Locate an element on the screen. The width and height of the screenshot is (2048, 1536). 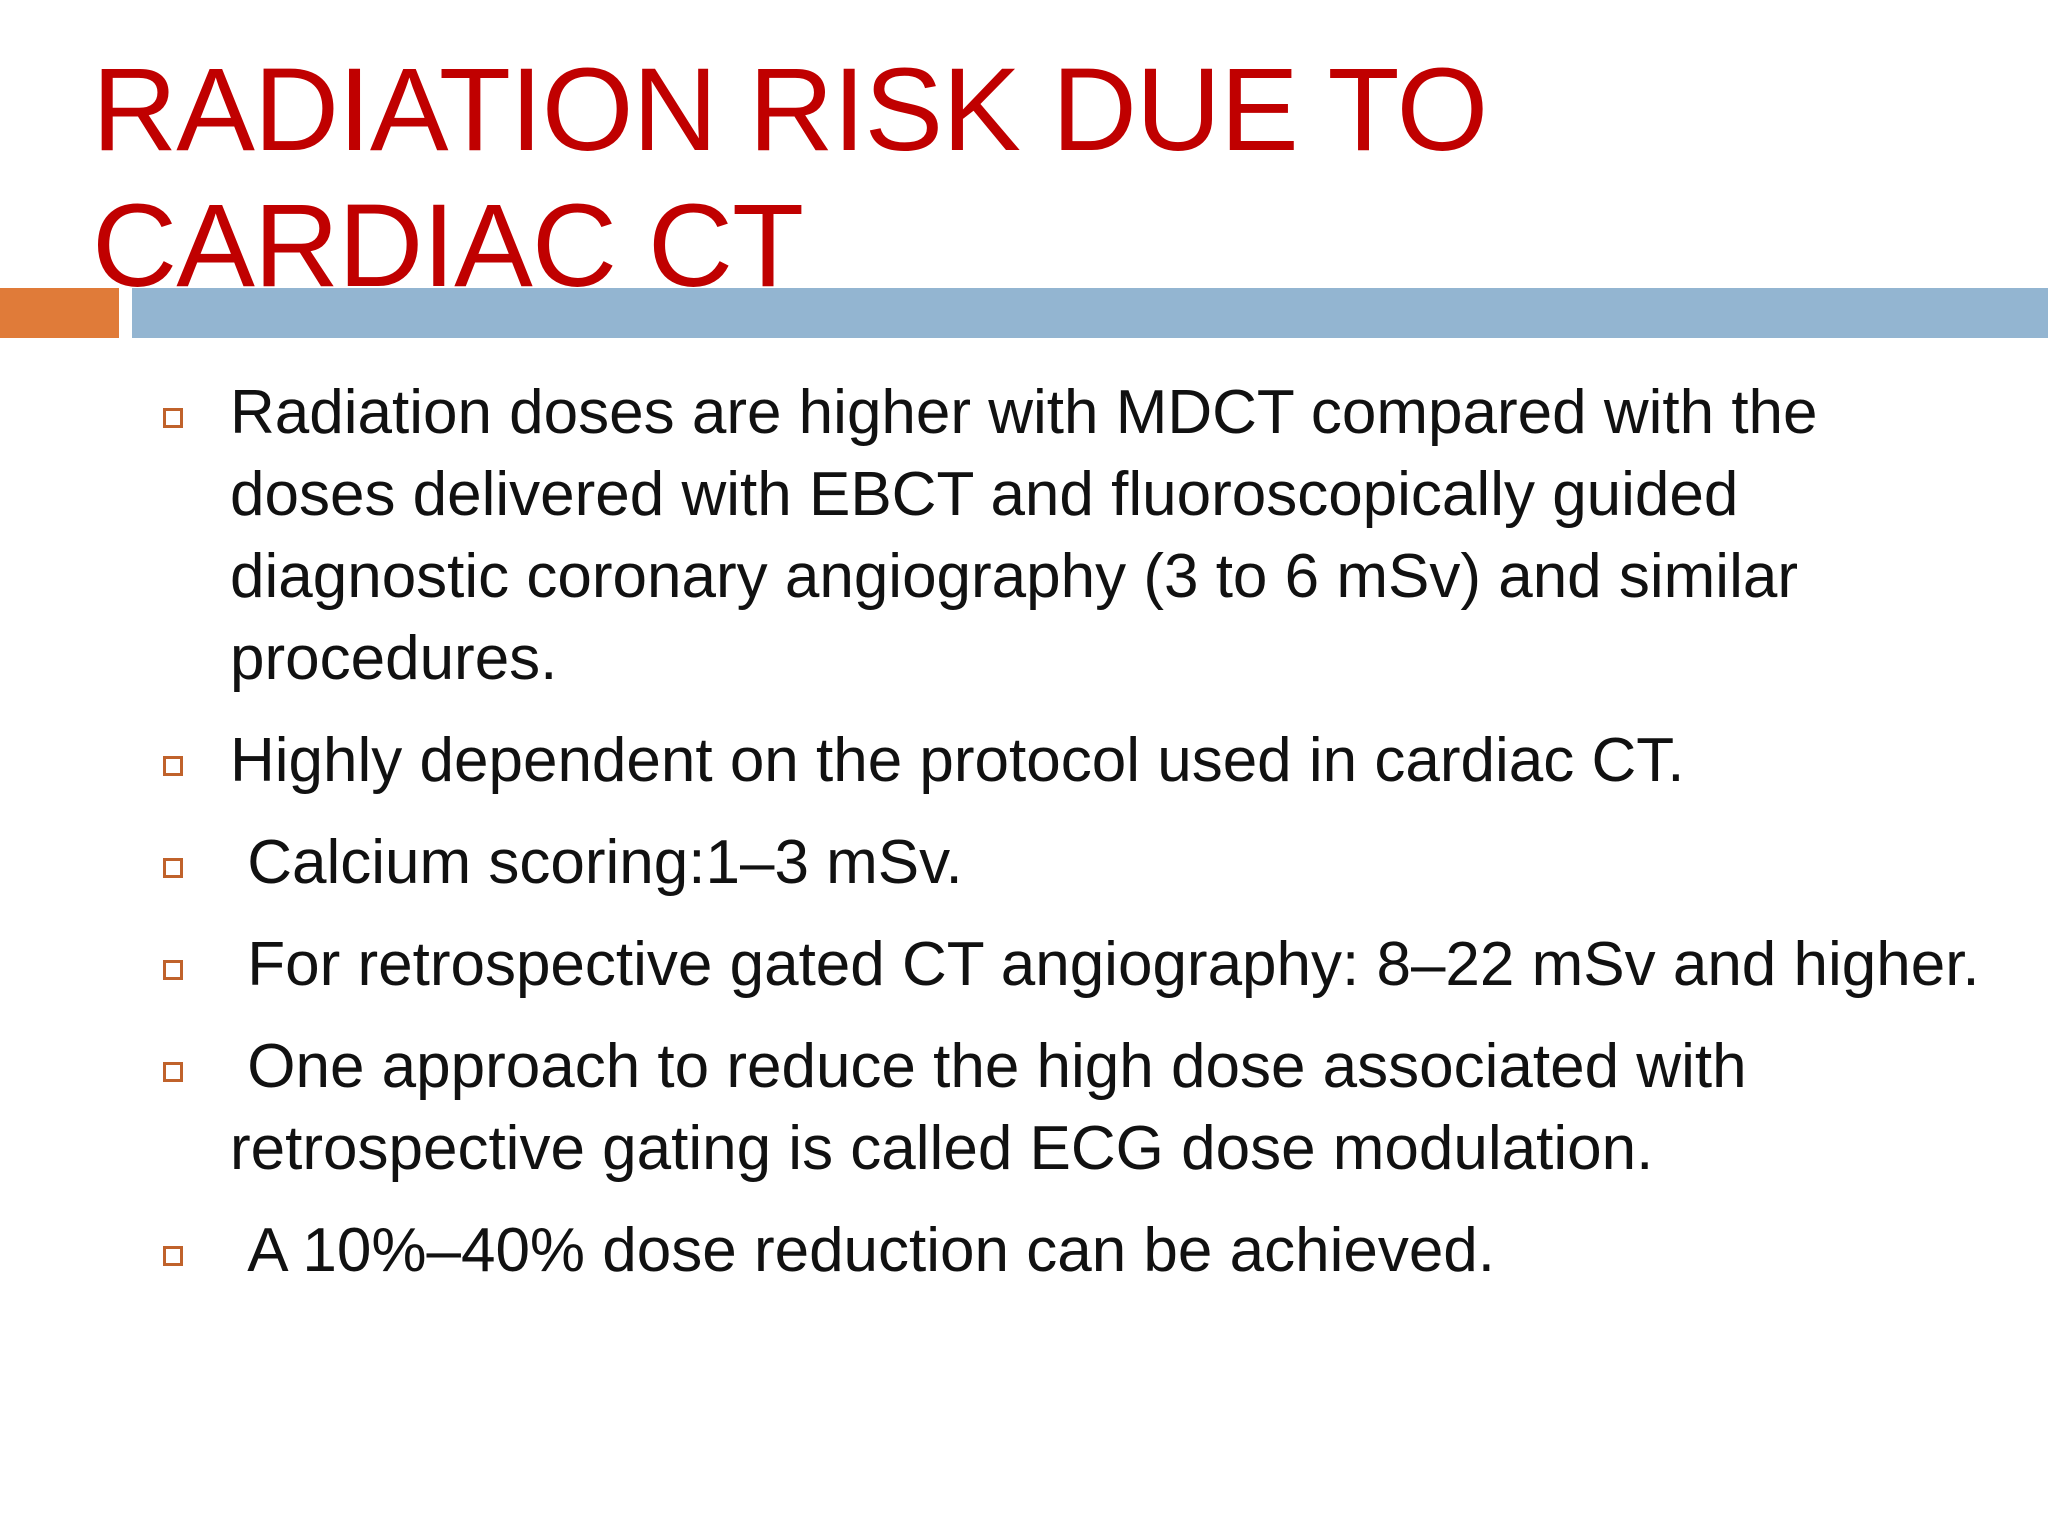
bullet-item: Calcium scoring:1–3 mSv. is located at coordinates (1024, 863).